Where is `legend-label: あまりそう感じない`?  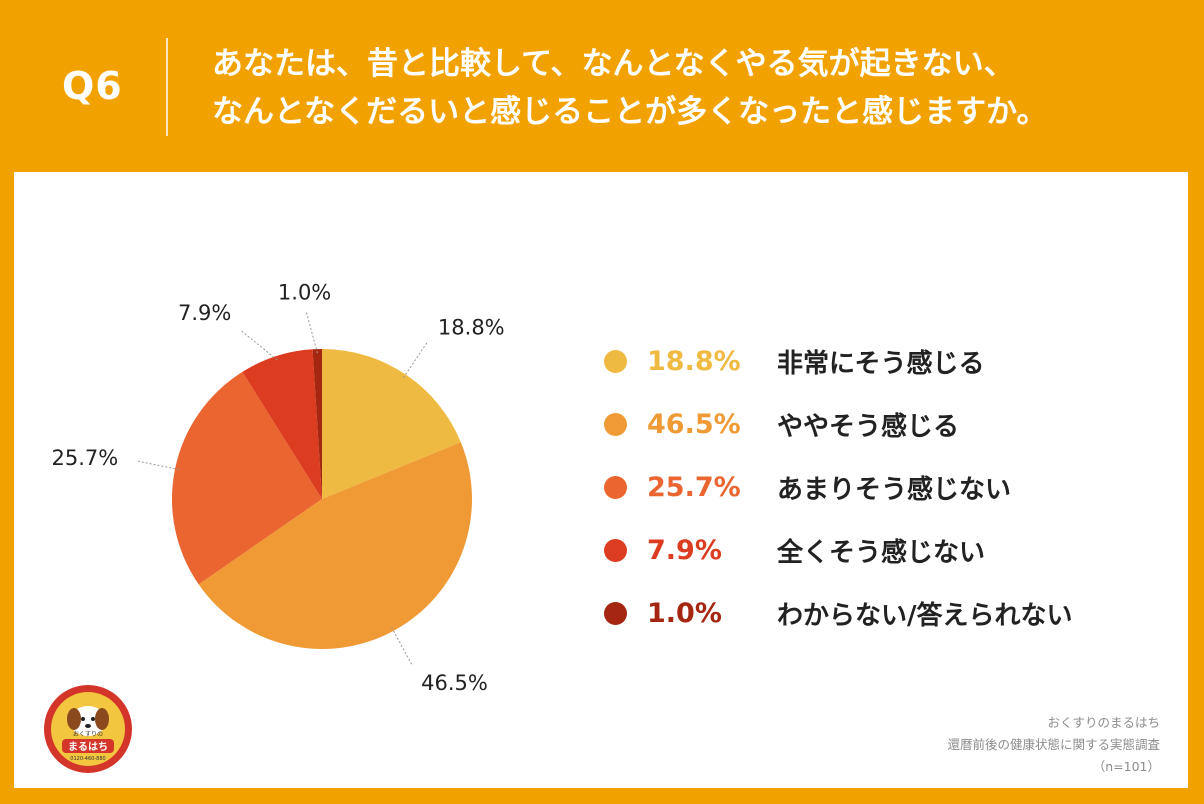
legend-label: あまりそう感じない is located at coordinates (894, 490).